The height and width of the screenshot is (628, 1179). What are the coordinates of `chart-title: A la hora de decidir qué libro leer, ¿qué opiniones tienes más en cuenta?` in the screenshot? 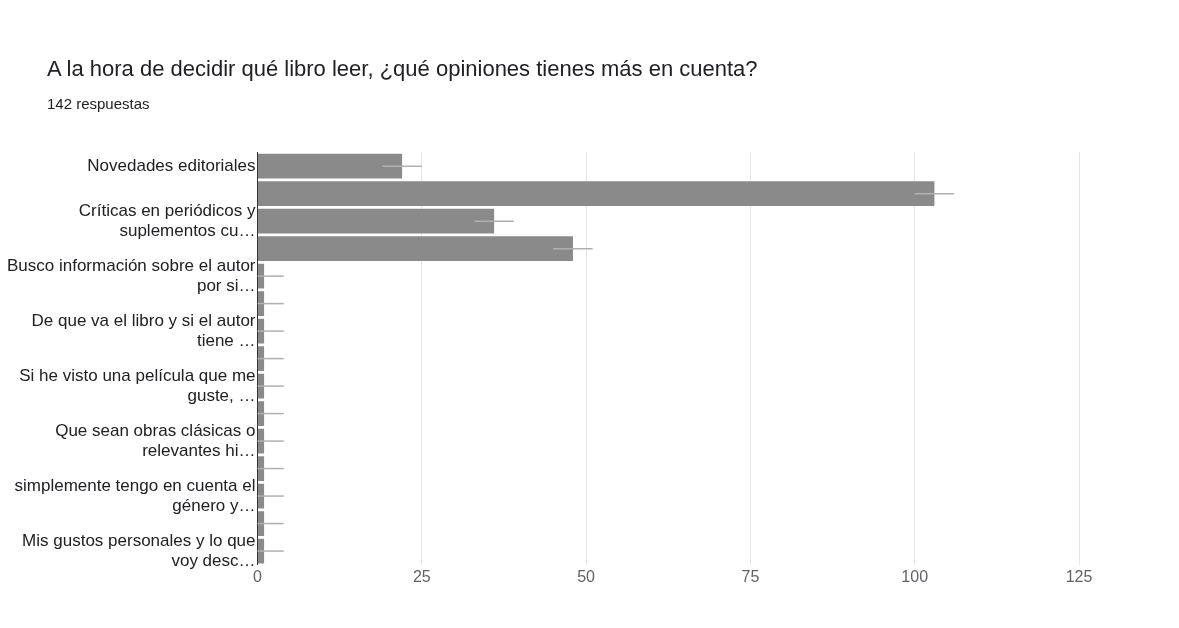 It's located at (402, 69).